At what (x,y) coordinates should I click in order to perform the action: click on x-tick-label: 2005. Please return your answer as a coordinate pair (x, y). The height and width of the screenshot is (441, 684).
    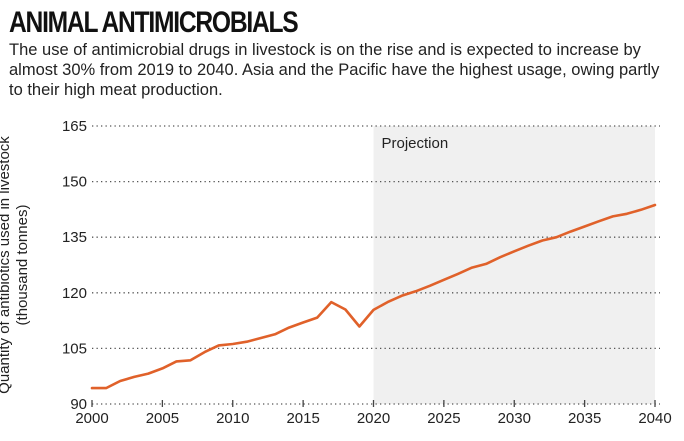
    Looking at the image, I should click on (162, 418).